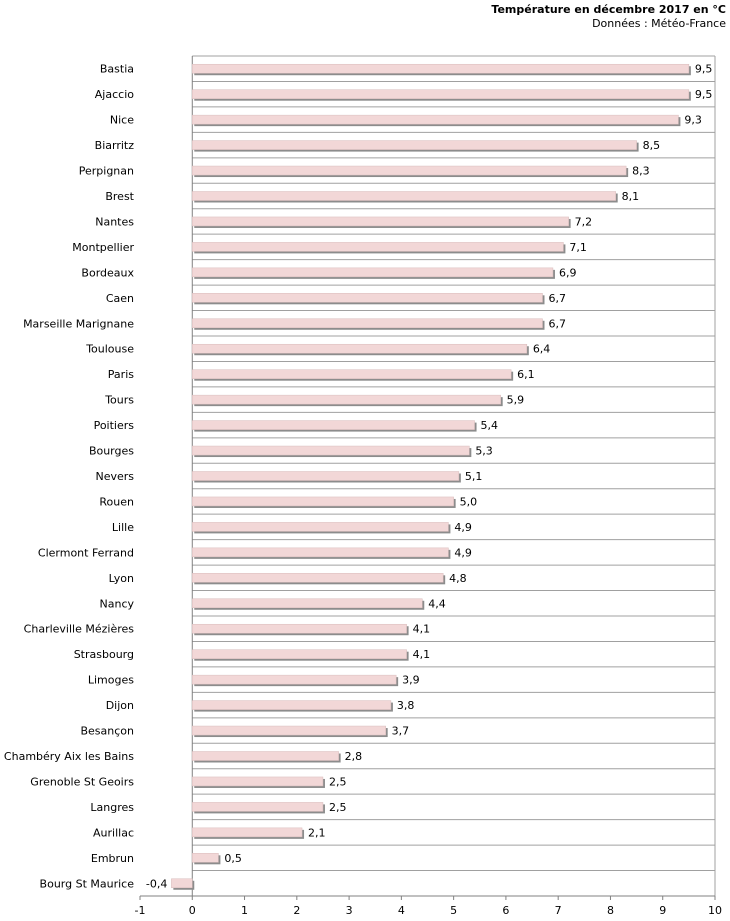 Image resolution: width=730 pixels, height=921 pixels. What do you see at coordinates (662, 910) in the screenshot?
I see `x-tick-label: 9` at bounding box center [662, 910].